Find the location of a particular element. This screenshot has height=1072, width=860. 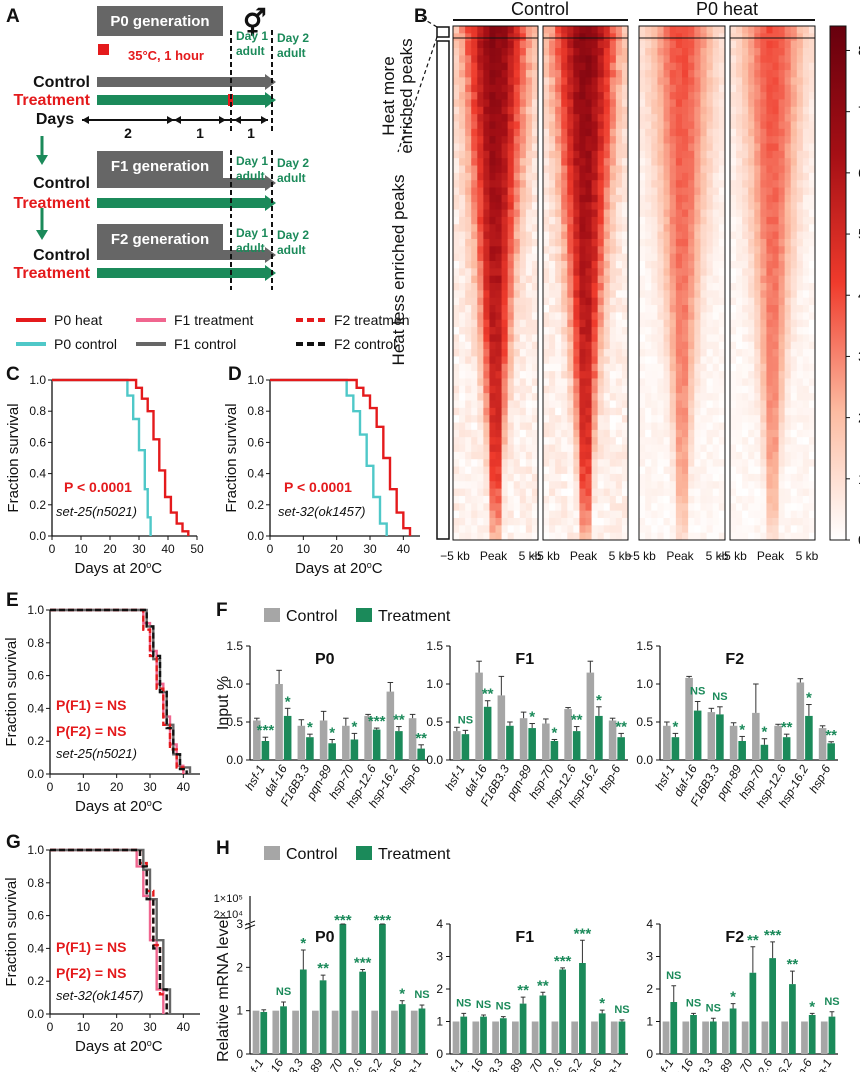

y-tick-label: 0.8 is located at coordinates (35, 643).